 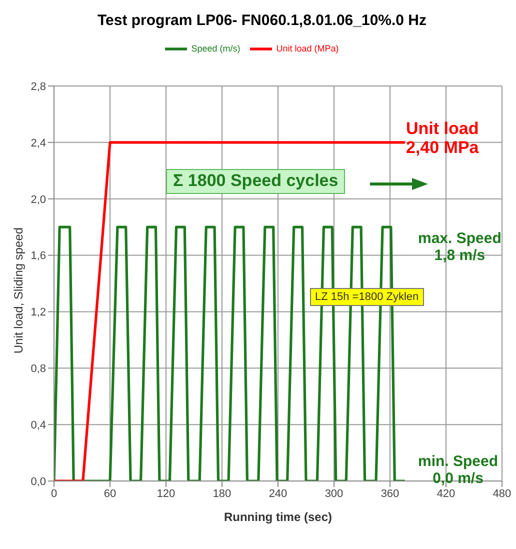 What do you see at coordinates (38, 425) in the screenshot?
I see `y-tick-label: 0,4` at bounding box center [38, 425].